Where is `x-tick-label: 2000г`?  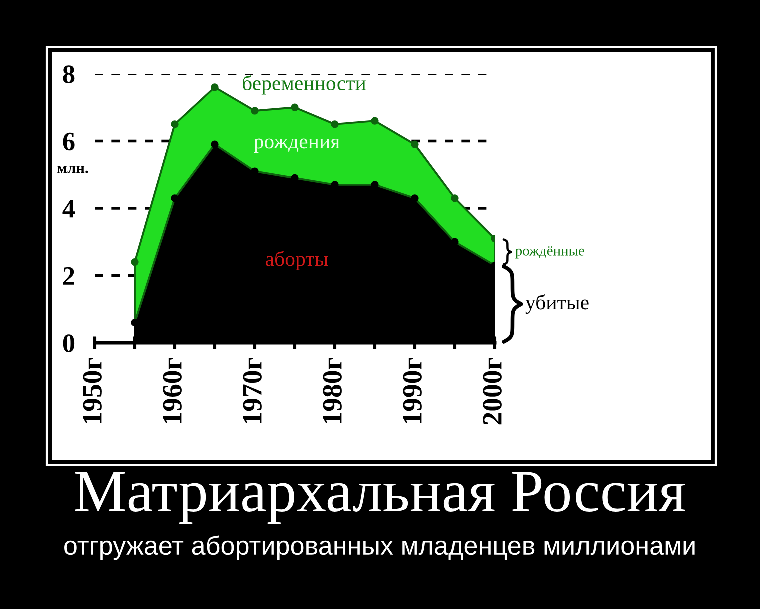 x-tick-label: 2000г is located at coordinates (492, 391).